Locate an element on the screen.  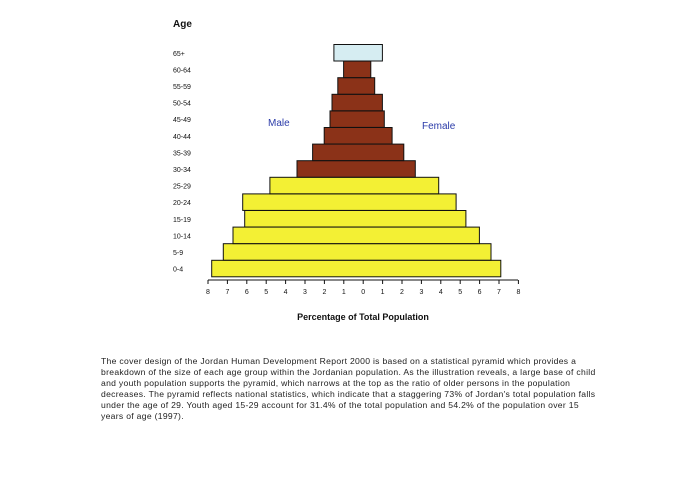
x-axis-ticks: 8 7 6 5 4 3 2 1 0 1 2 3 4 5 6 7 8 is located at coordinates (363, 288).